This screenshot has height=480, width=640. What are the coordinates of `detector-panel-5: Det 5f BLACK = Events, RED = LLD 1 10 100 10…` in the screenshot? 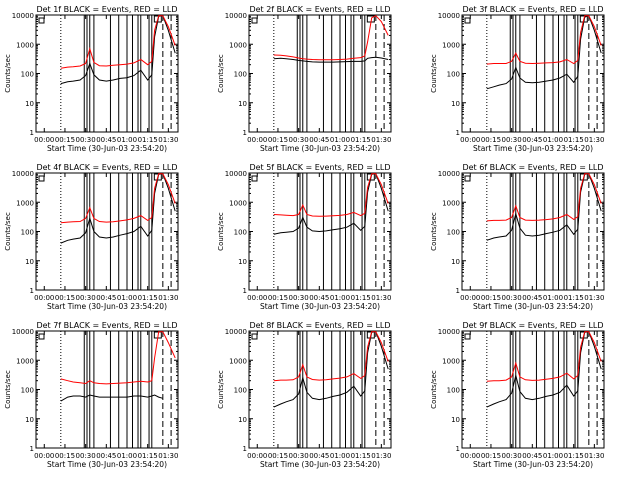 It's located at (304, 237).